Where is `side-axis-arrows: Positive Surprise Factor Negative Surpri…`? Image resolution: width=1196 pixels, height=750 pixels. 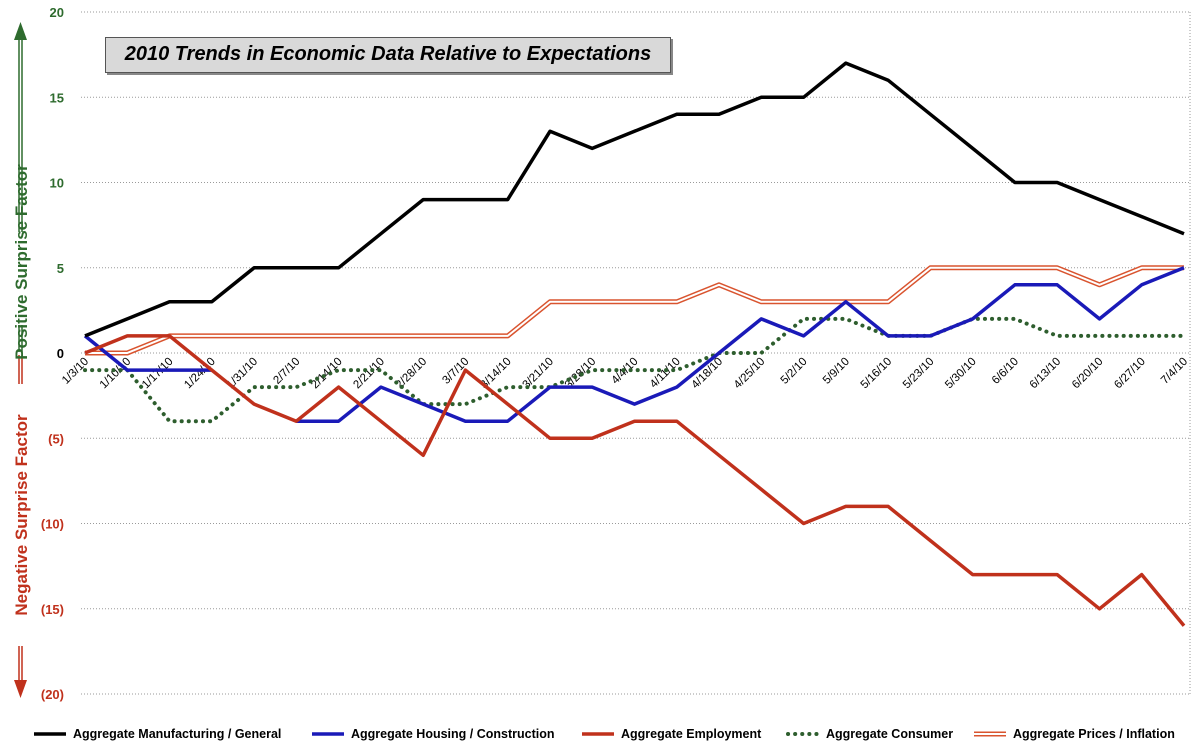
side-axis-arrows: Positive Surprise Factor Negative Surpri… is located at coordinates (21, 360).